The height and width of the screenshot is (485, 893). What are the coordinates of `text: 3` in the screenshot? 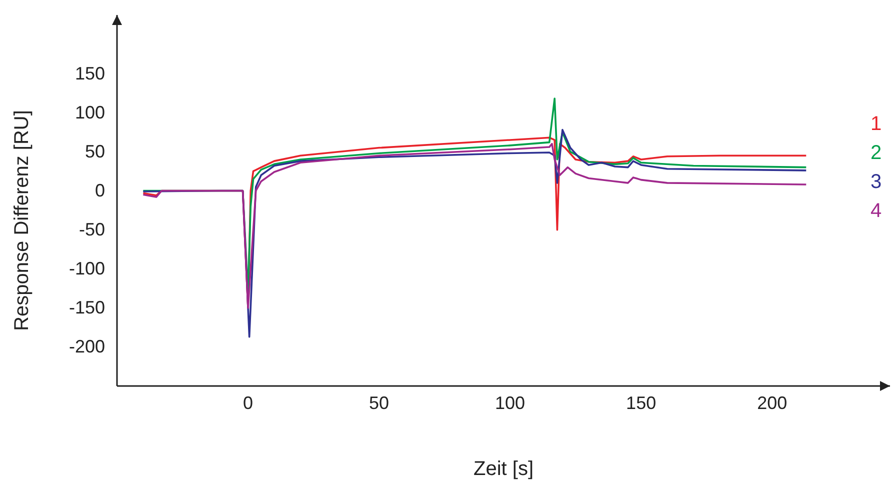 It's located at (876, 182).